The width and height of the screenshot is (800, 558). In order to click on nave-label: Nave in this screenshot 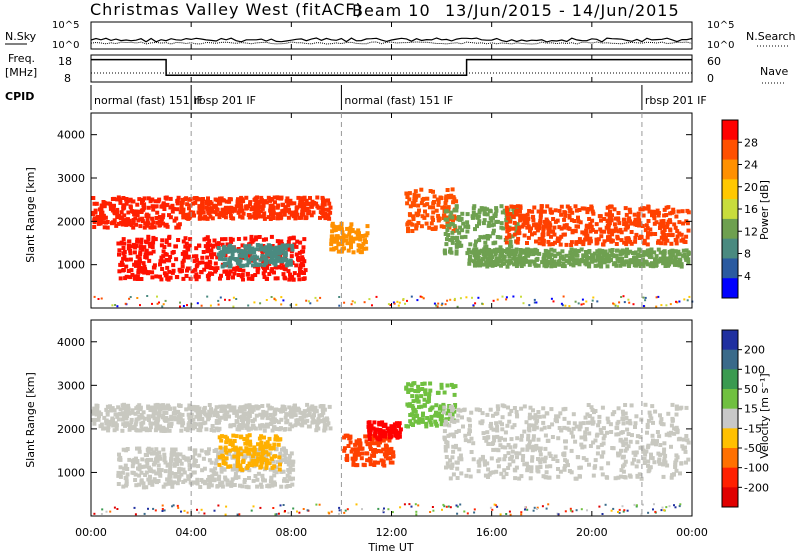, I will do `click(774, 71)`.